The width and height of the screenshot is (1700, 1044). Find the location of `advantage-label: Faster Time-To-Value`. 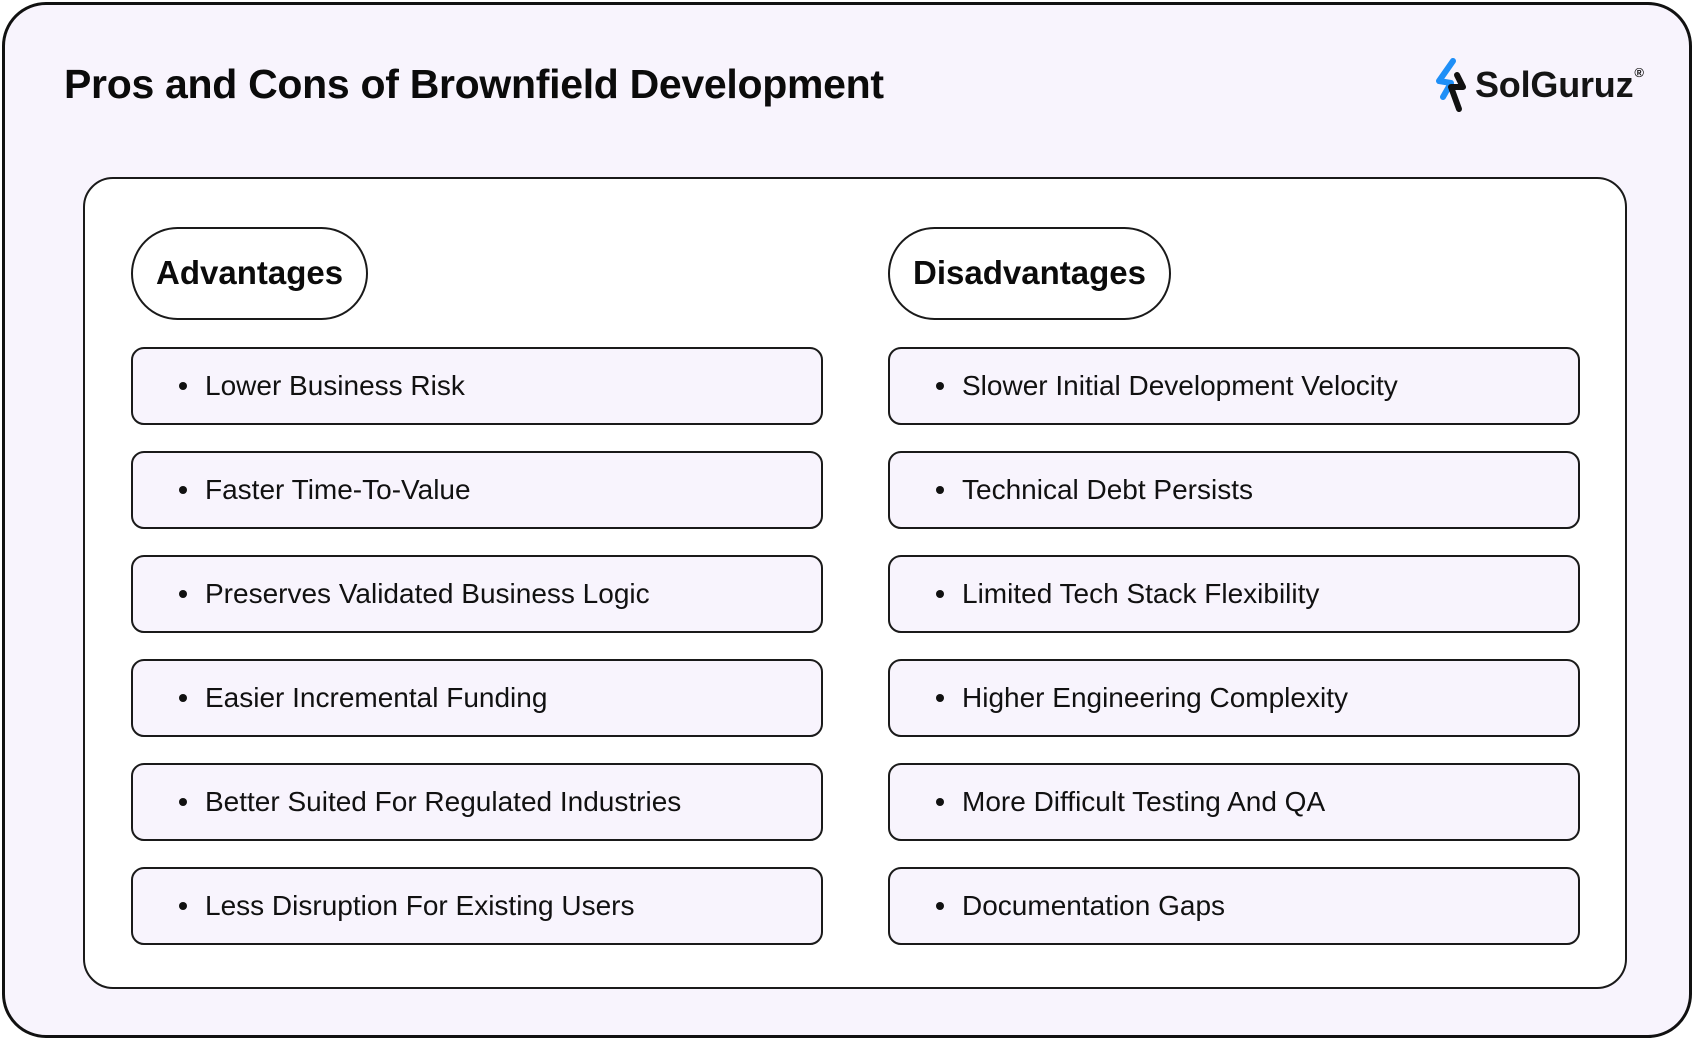

advantage-label: Faster Time-To-Value is located at coordinates (338, 489).